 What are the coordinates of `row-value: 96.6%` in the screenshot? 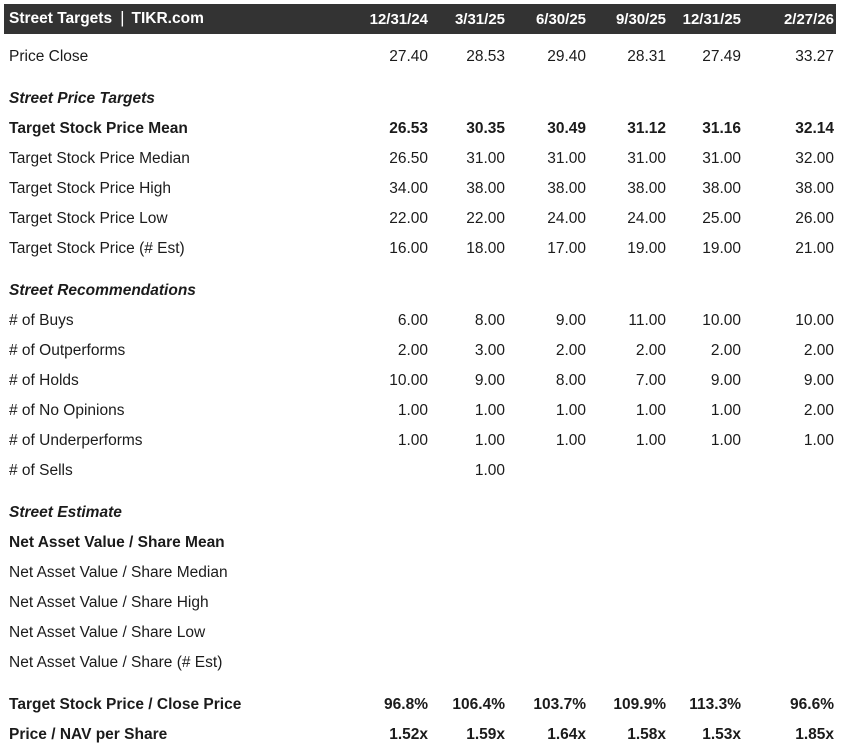 It's located at (812, 704).